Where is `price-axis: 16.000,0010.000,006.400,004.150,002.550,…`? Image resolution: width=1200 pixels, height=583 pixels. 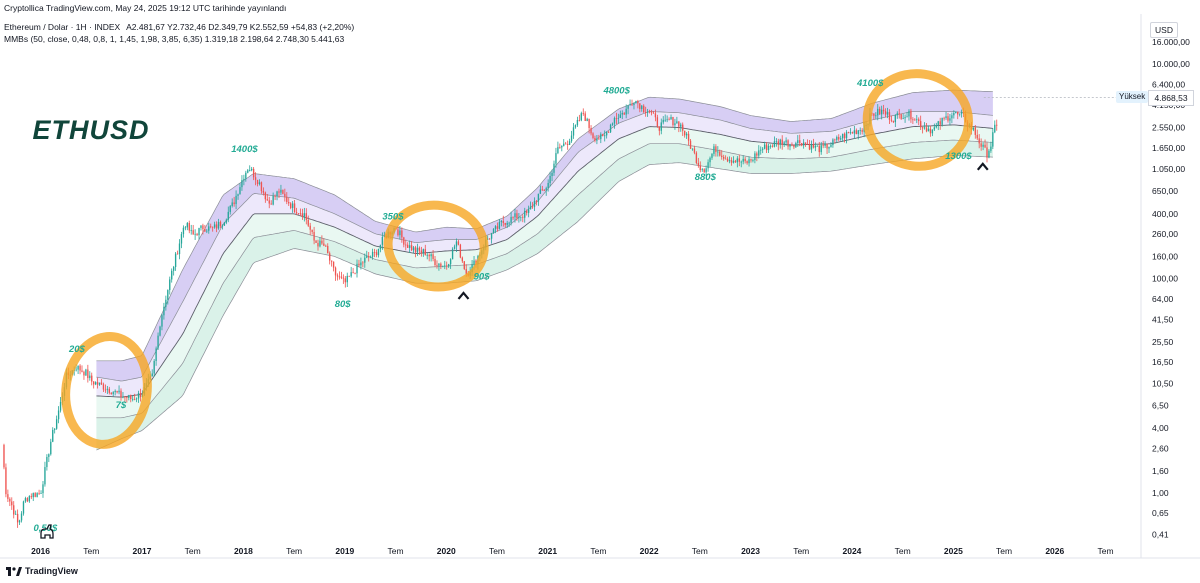
price-axis: 16.000,0010.000,006.400,004.150,002.550,… is located at coordinates (1171, 288).